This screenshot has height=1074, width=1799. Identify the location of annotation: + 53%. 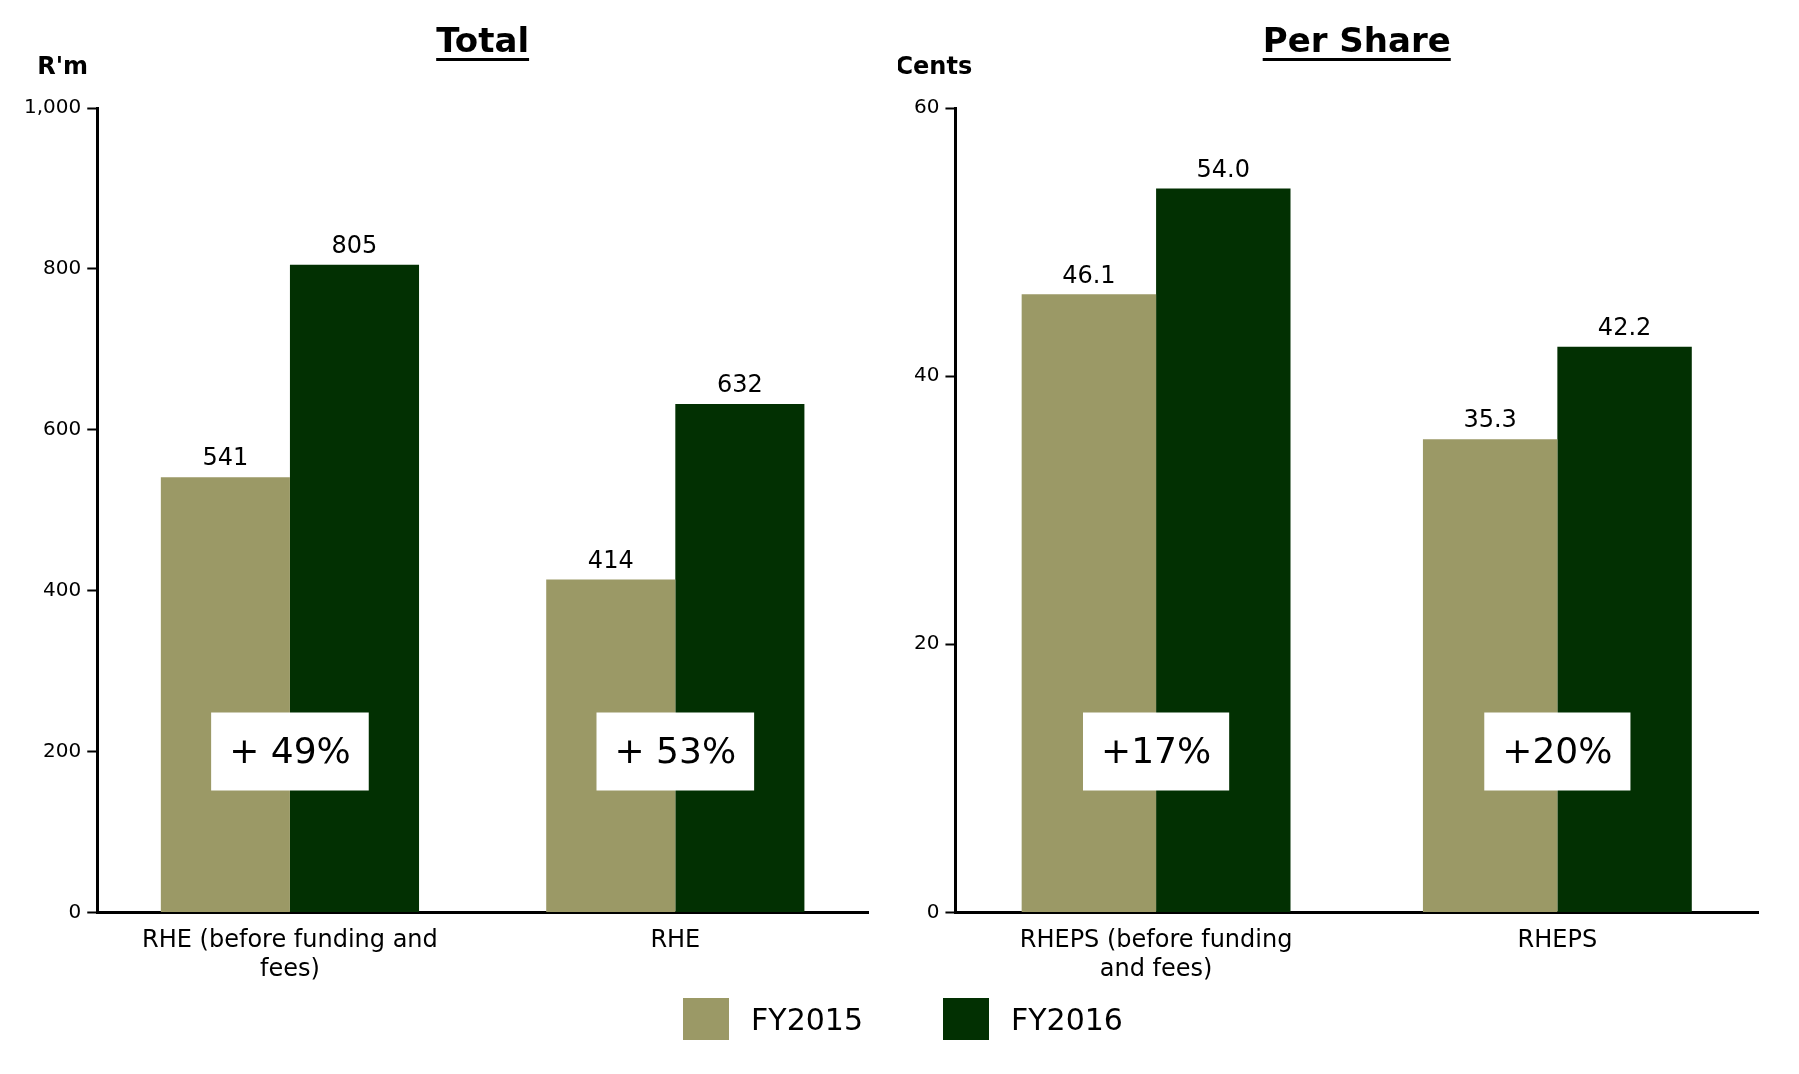
(675, 750).